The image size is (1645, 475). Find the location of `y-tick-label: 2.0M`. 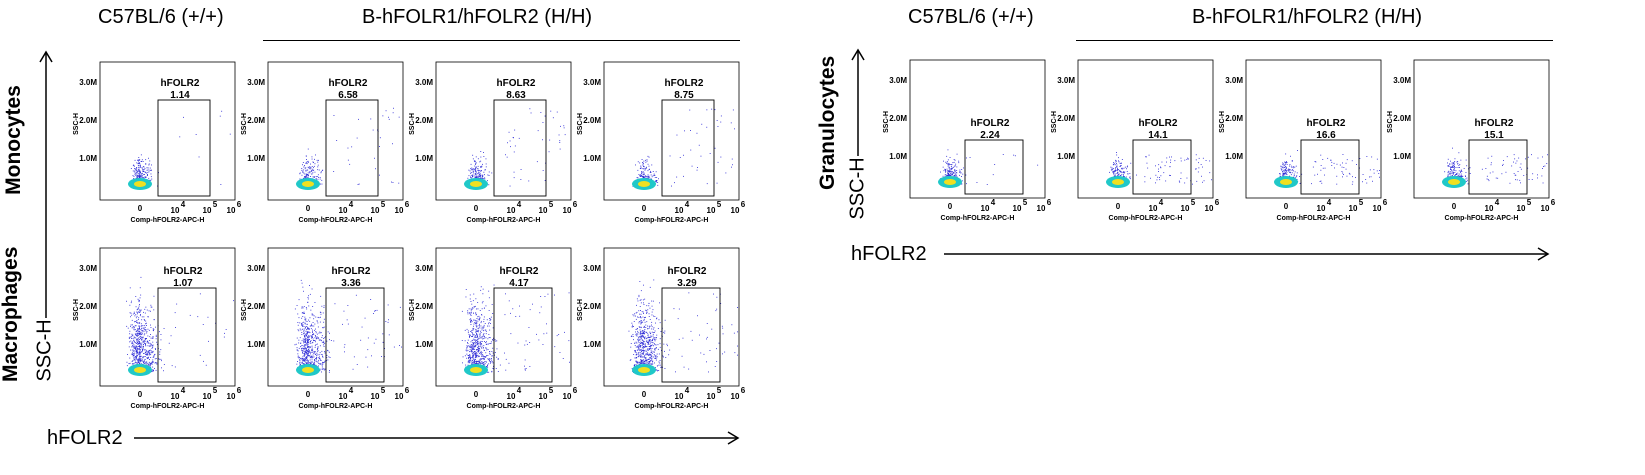

y-tick-label: 2.0M is located at coordinates (424, 306).